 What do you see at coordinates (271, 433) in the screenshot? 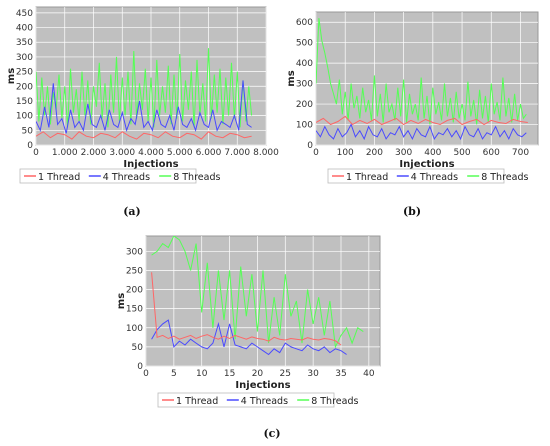
I see `caption-c: (c)` at bounding box center [271, 433].